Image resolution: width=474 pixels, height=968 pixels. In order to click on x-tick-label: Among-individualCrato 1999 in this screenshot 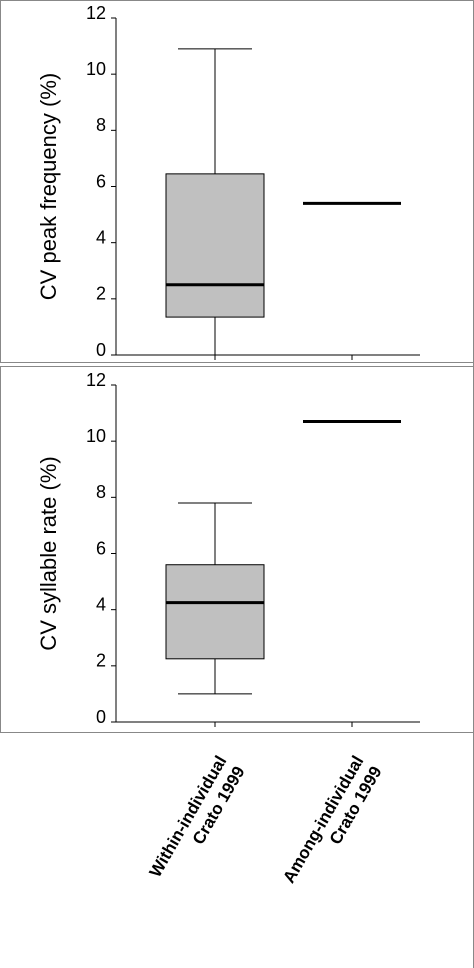, I will do `click(332, 825)`.